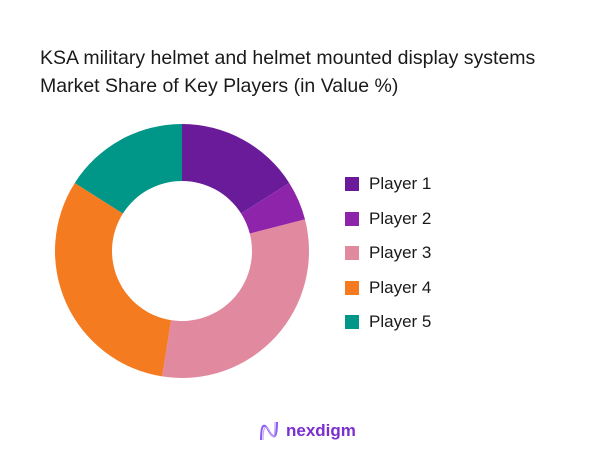 The height and width of the screenshot is (451, 602). What do you see at coordinates (400, 287) in the screenshot?
I see `legend-label: Player 4` at bounding box center [400, 287].